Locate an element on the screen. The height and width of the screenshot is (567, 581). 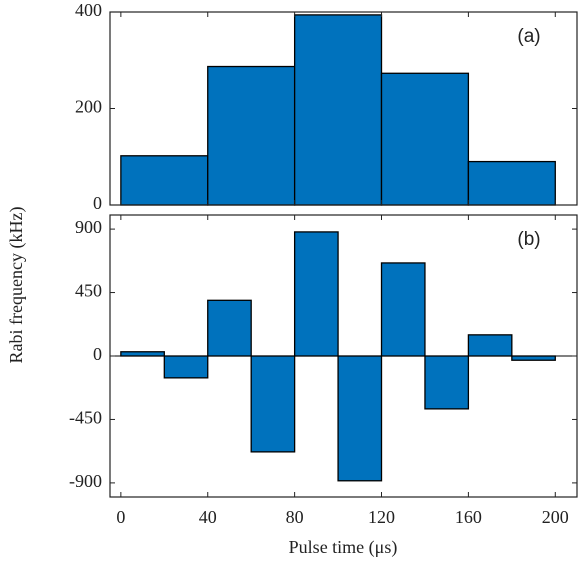
x-tick-label: 160 is located at coordinates (468, 517).